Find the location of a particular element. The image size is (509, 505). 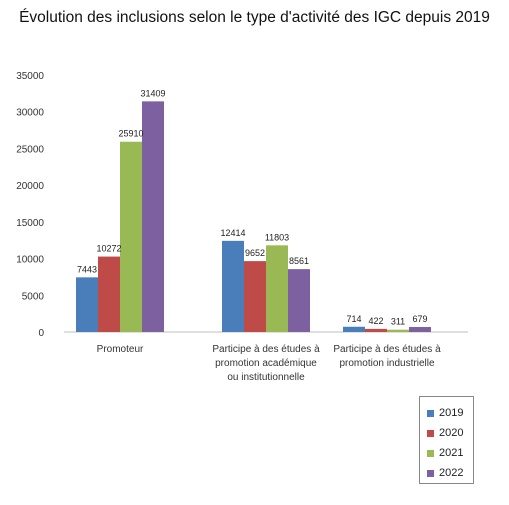

category-label: promotion industrielle is located at coordinates (386, 363).